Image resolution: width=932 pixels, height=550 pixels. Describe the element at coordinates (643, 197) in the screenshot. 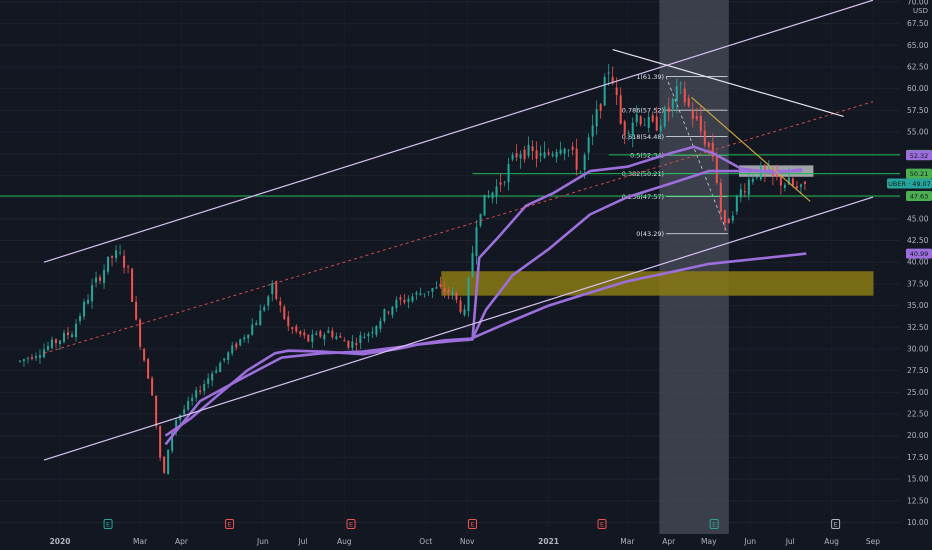

I see `fib-level-label: 0.236(47.57)` at that location.